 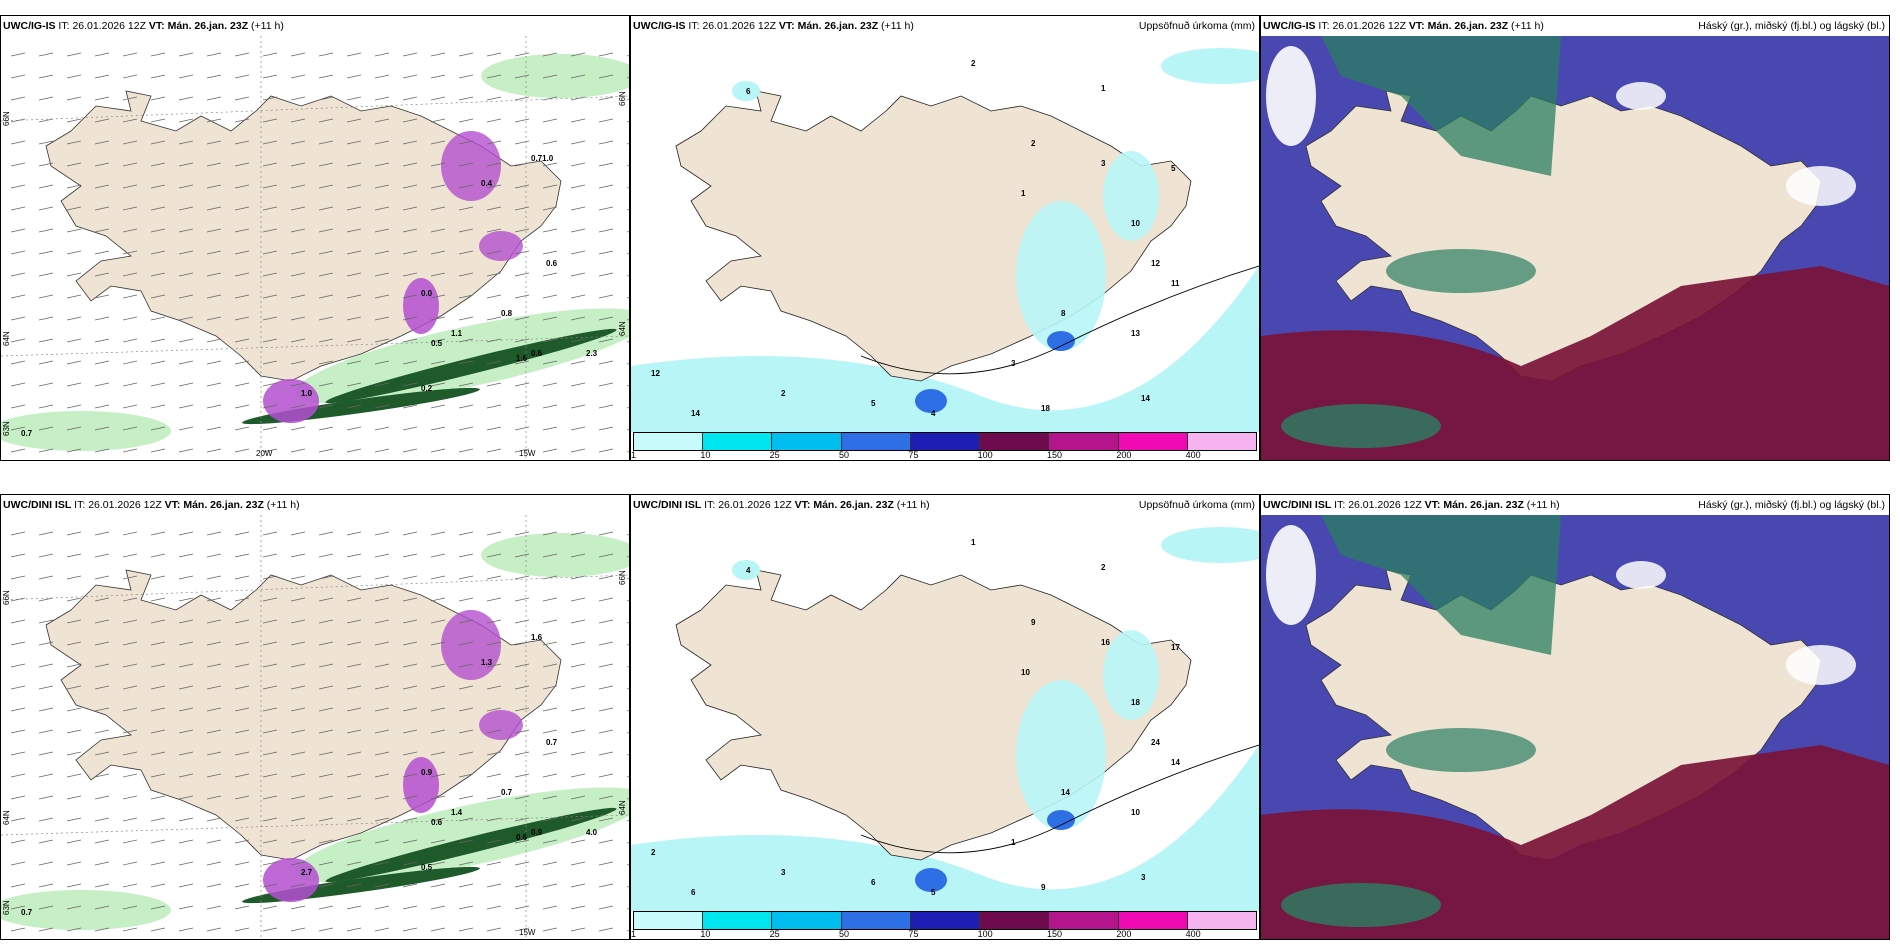 I want to click on clear-area, so click(x=1641, y=575).